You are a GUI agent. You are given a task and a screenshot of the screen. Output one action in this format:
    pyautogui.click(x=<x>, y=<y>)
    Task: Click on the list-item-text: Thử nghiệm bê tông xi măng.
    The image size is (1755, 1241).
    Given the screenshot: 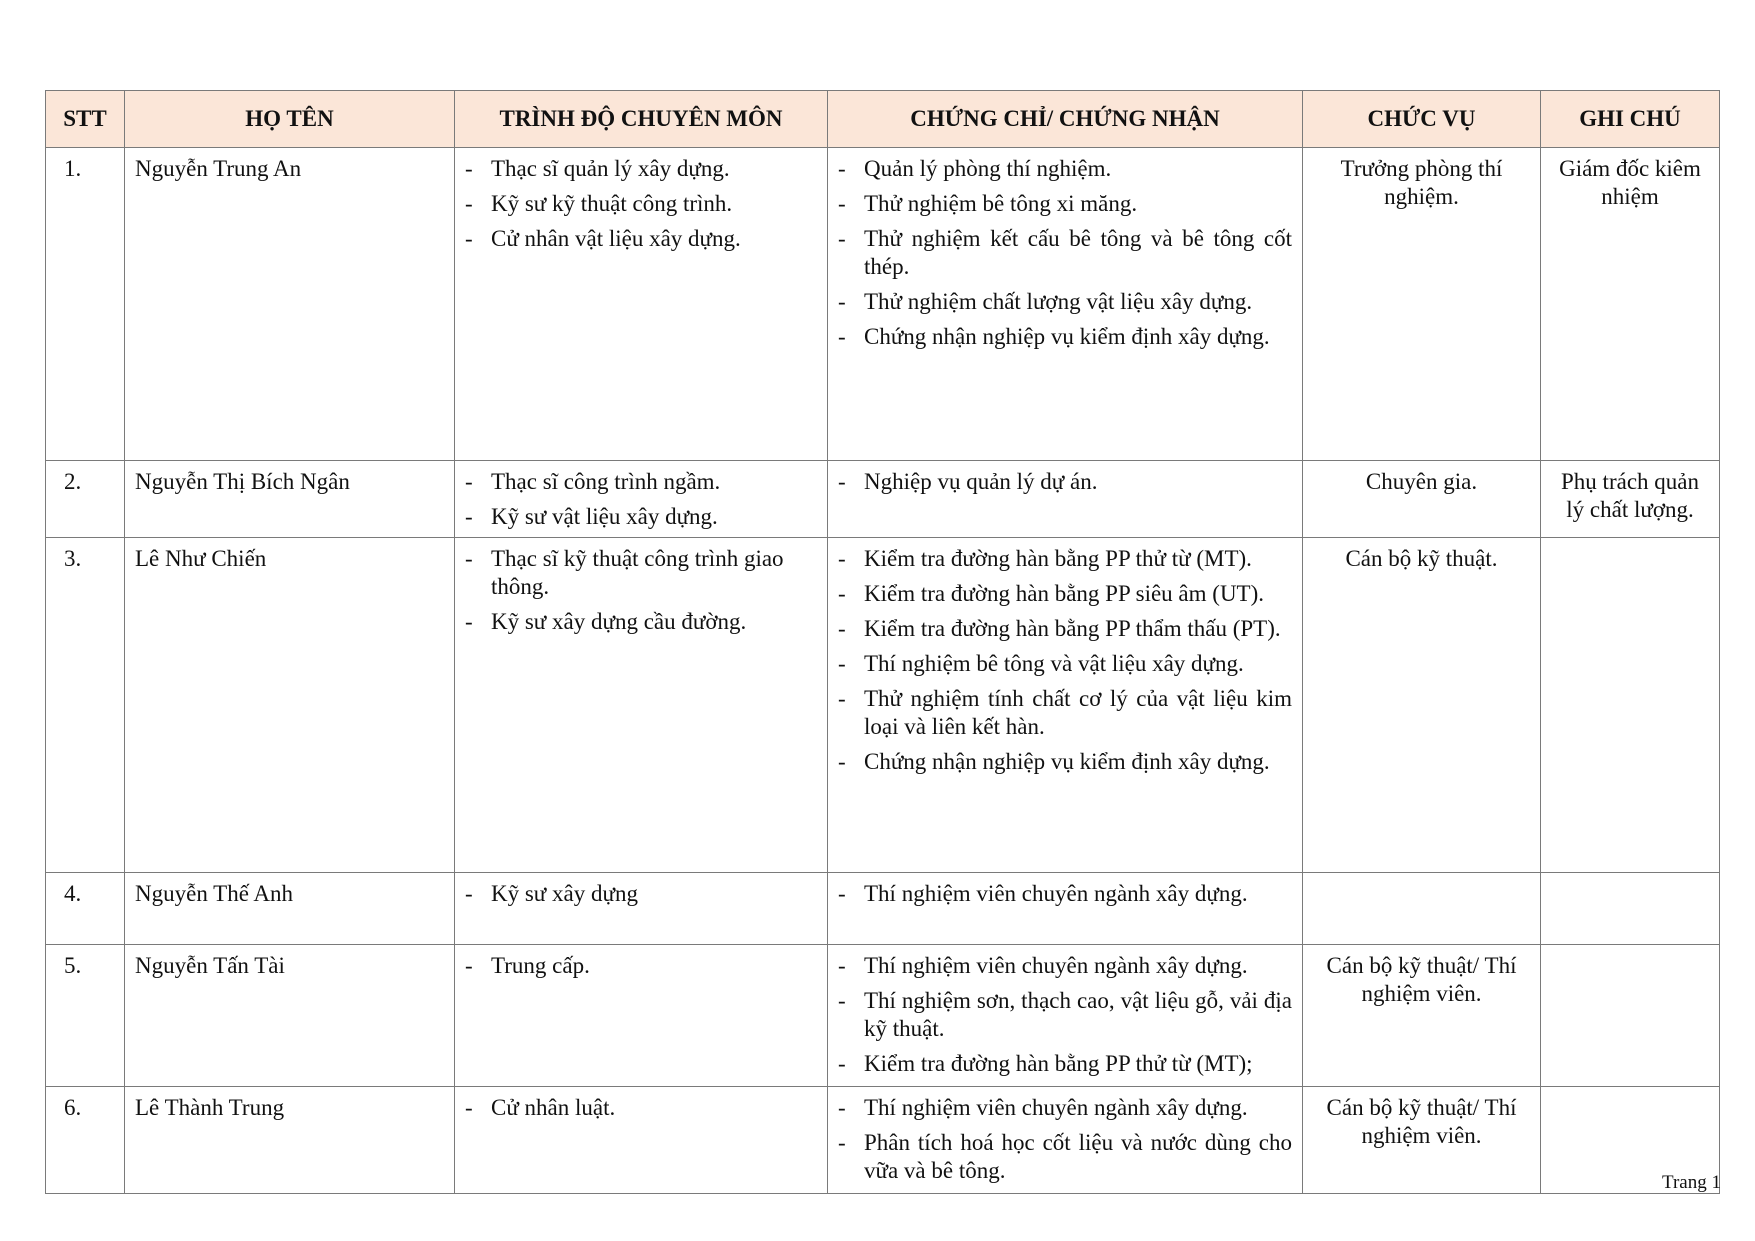 What is the action you would take?
    pyautogui.click(x=1001, y=203)
    